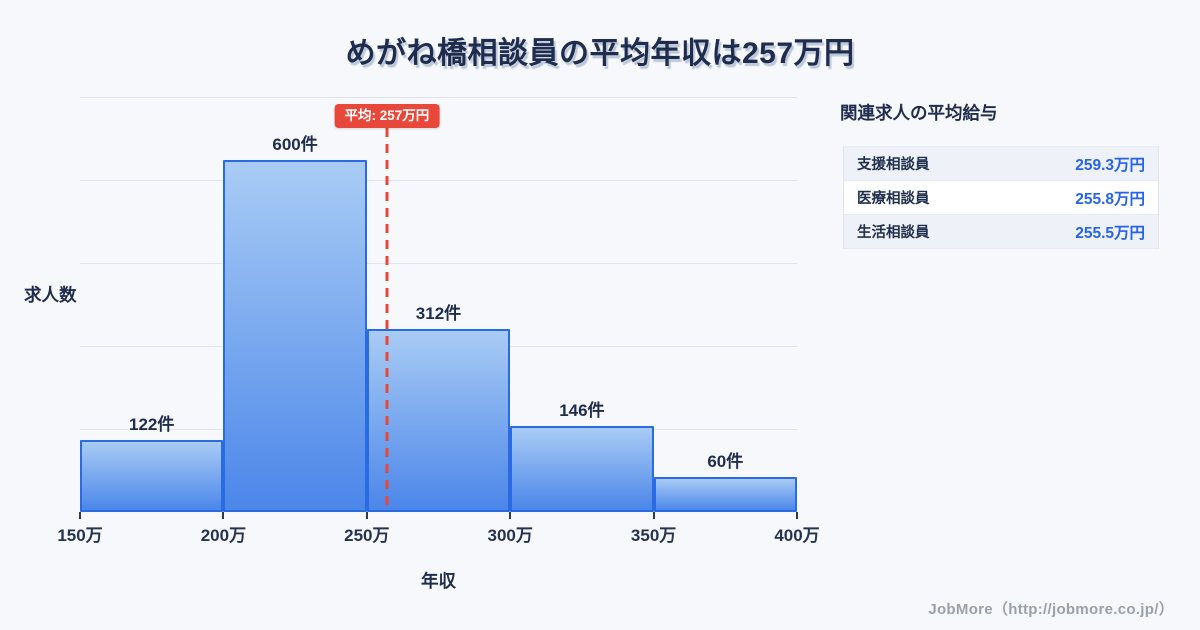 This screenshot has height=630, width=1200. I want to click on x-tick-label: 350万, so click(653, 535).